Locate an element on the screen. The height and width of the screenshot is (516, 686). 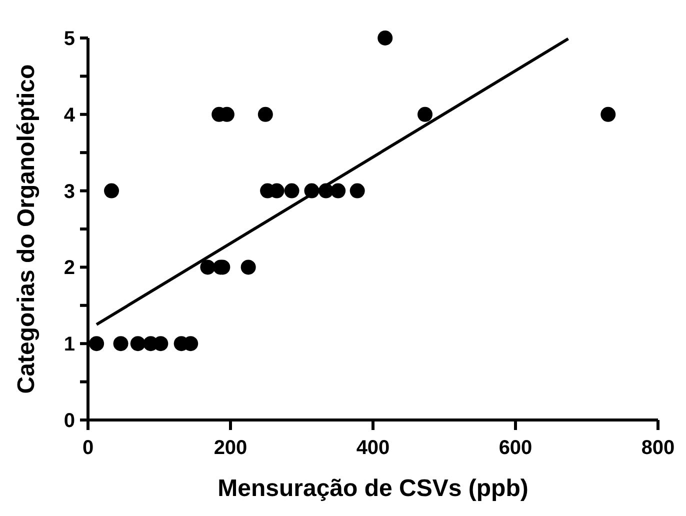
x-tick-label: 400 is located at coordinates (373, 448).